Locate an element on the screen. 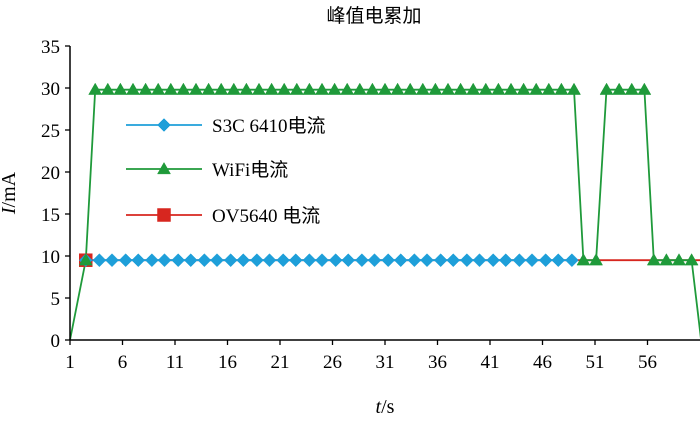 This screenshot has width=700, height=422. x-tick-label: 41 is located at coordinates (490, 362).